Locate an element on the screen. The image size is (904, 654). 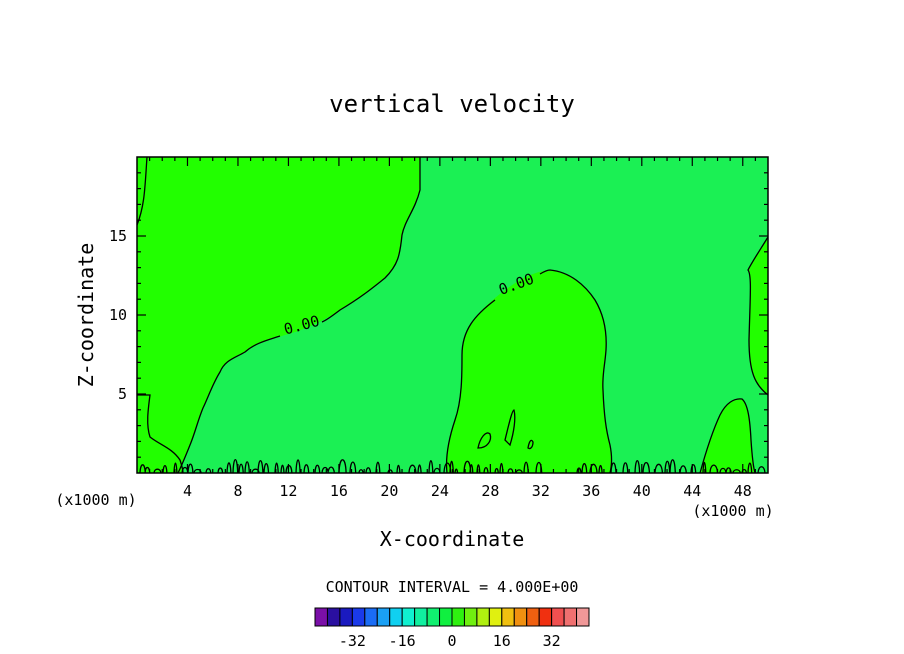
positive-region-right-upper is located at coordinates (758, 316).